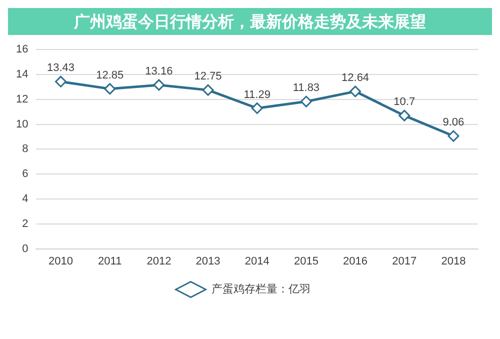  I want to click on data-label: 9.06, so click(453, 122).